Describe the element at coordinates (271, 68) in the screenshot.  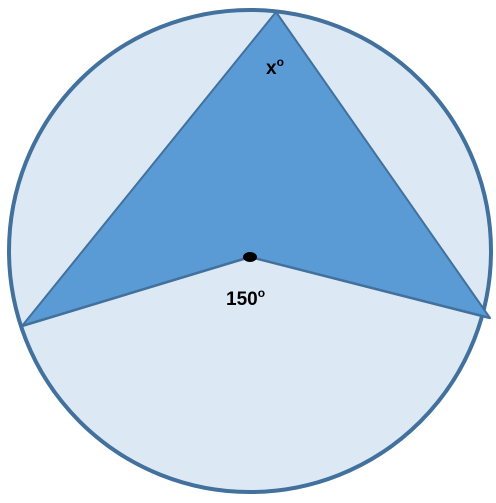
I see `apex-angle-value: x` at that location.